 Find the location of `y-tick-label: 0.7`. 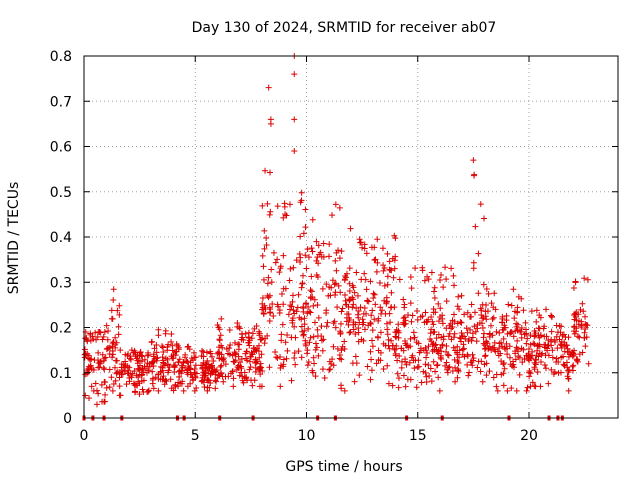

y-tick-label: 0.7 is located at coordinates (61, 102).